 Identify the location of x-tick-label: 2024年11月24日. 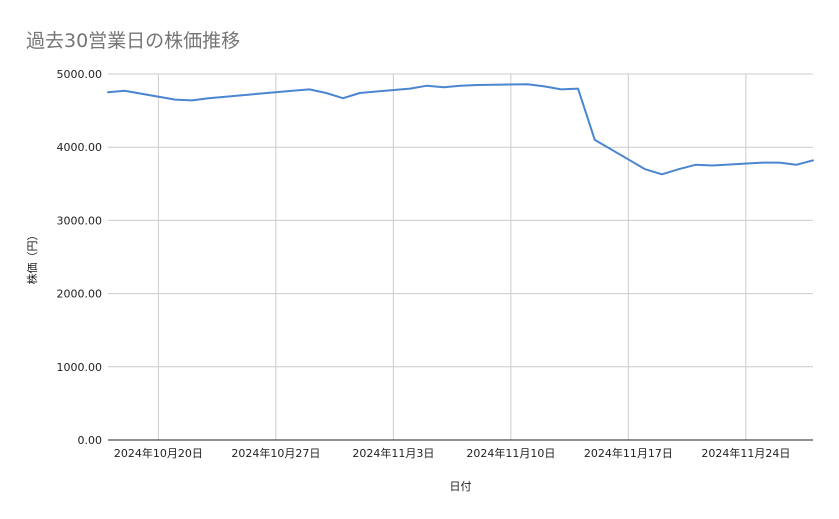
(745, 453).